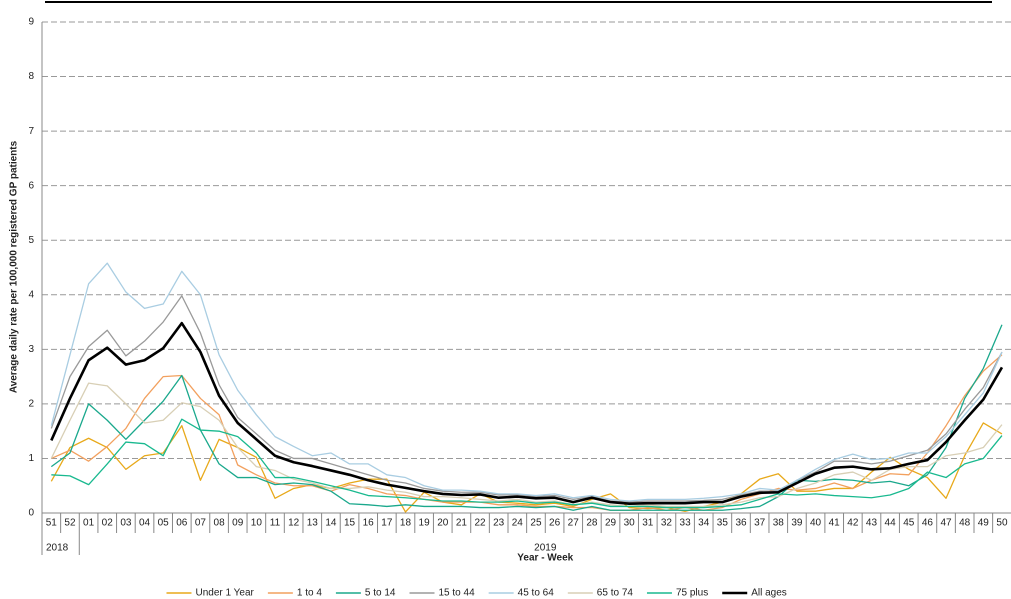  Describe the element at coordinates (406, 523) in the screenshot. I see `x-tick-label: 18` at that location.